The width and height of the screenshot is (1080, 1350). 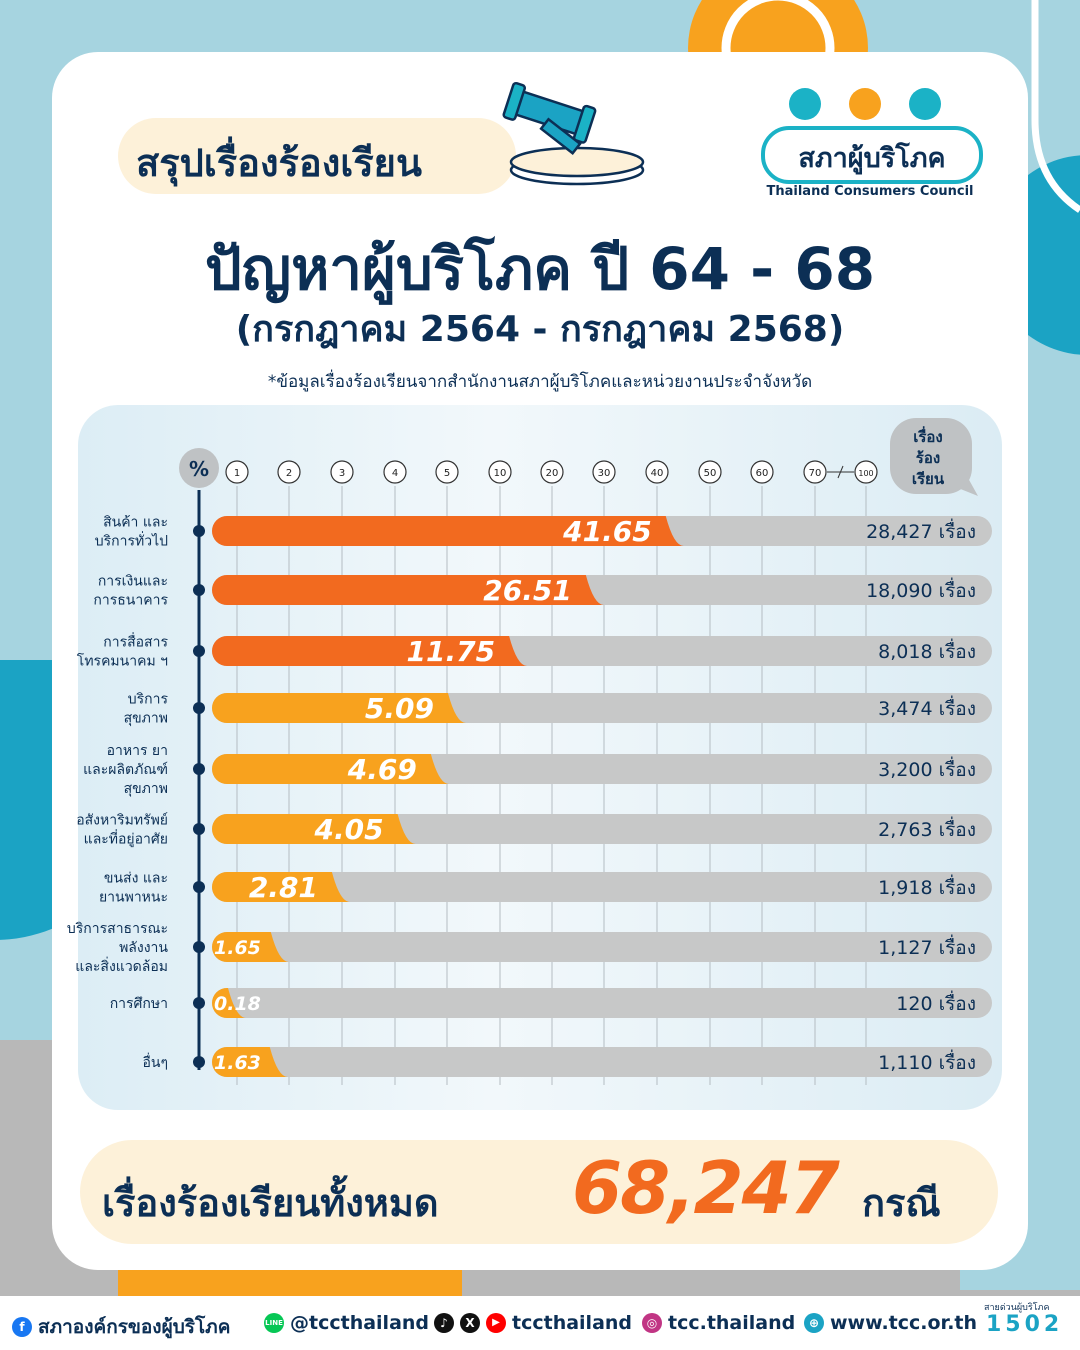 What do you see at coordinates (117, 929) in the screenshot?
I see `category-label: บริการสาธารณะ` at bounding box center [117, 929].